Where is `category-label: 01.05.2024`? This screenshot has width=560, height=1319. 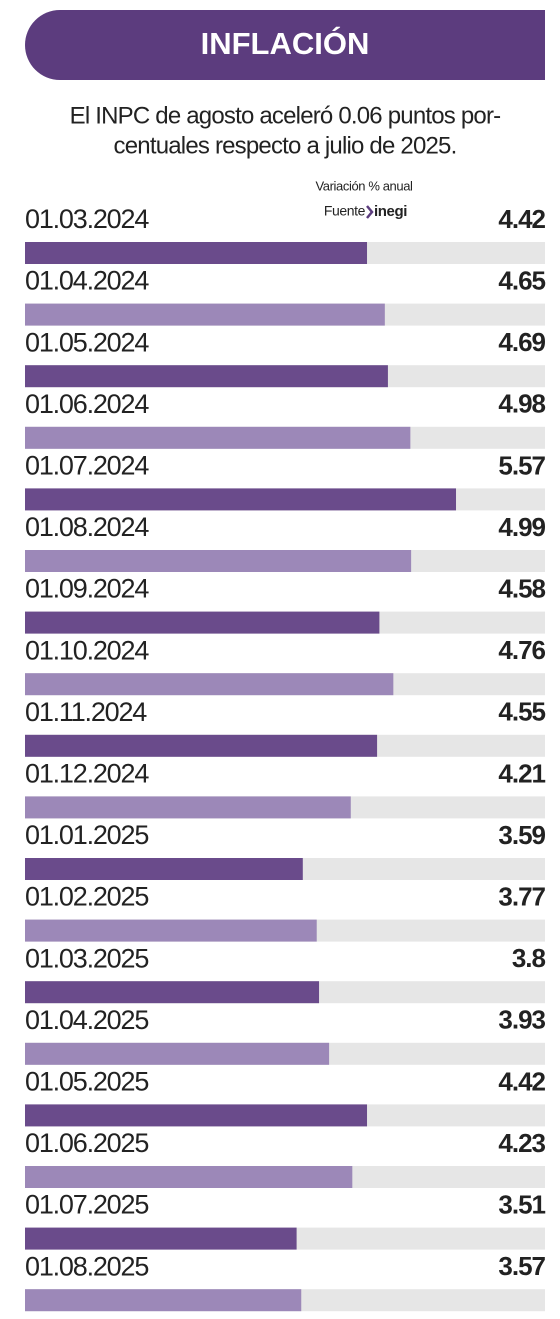 category-label: 01.05.2024 is located at coordinates (87, 342).